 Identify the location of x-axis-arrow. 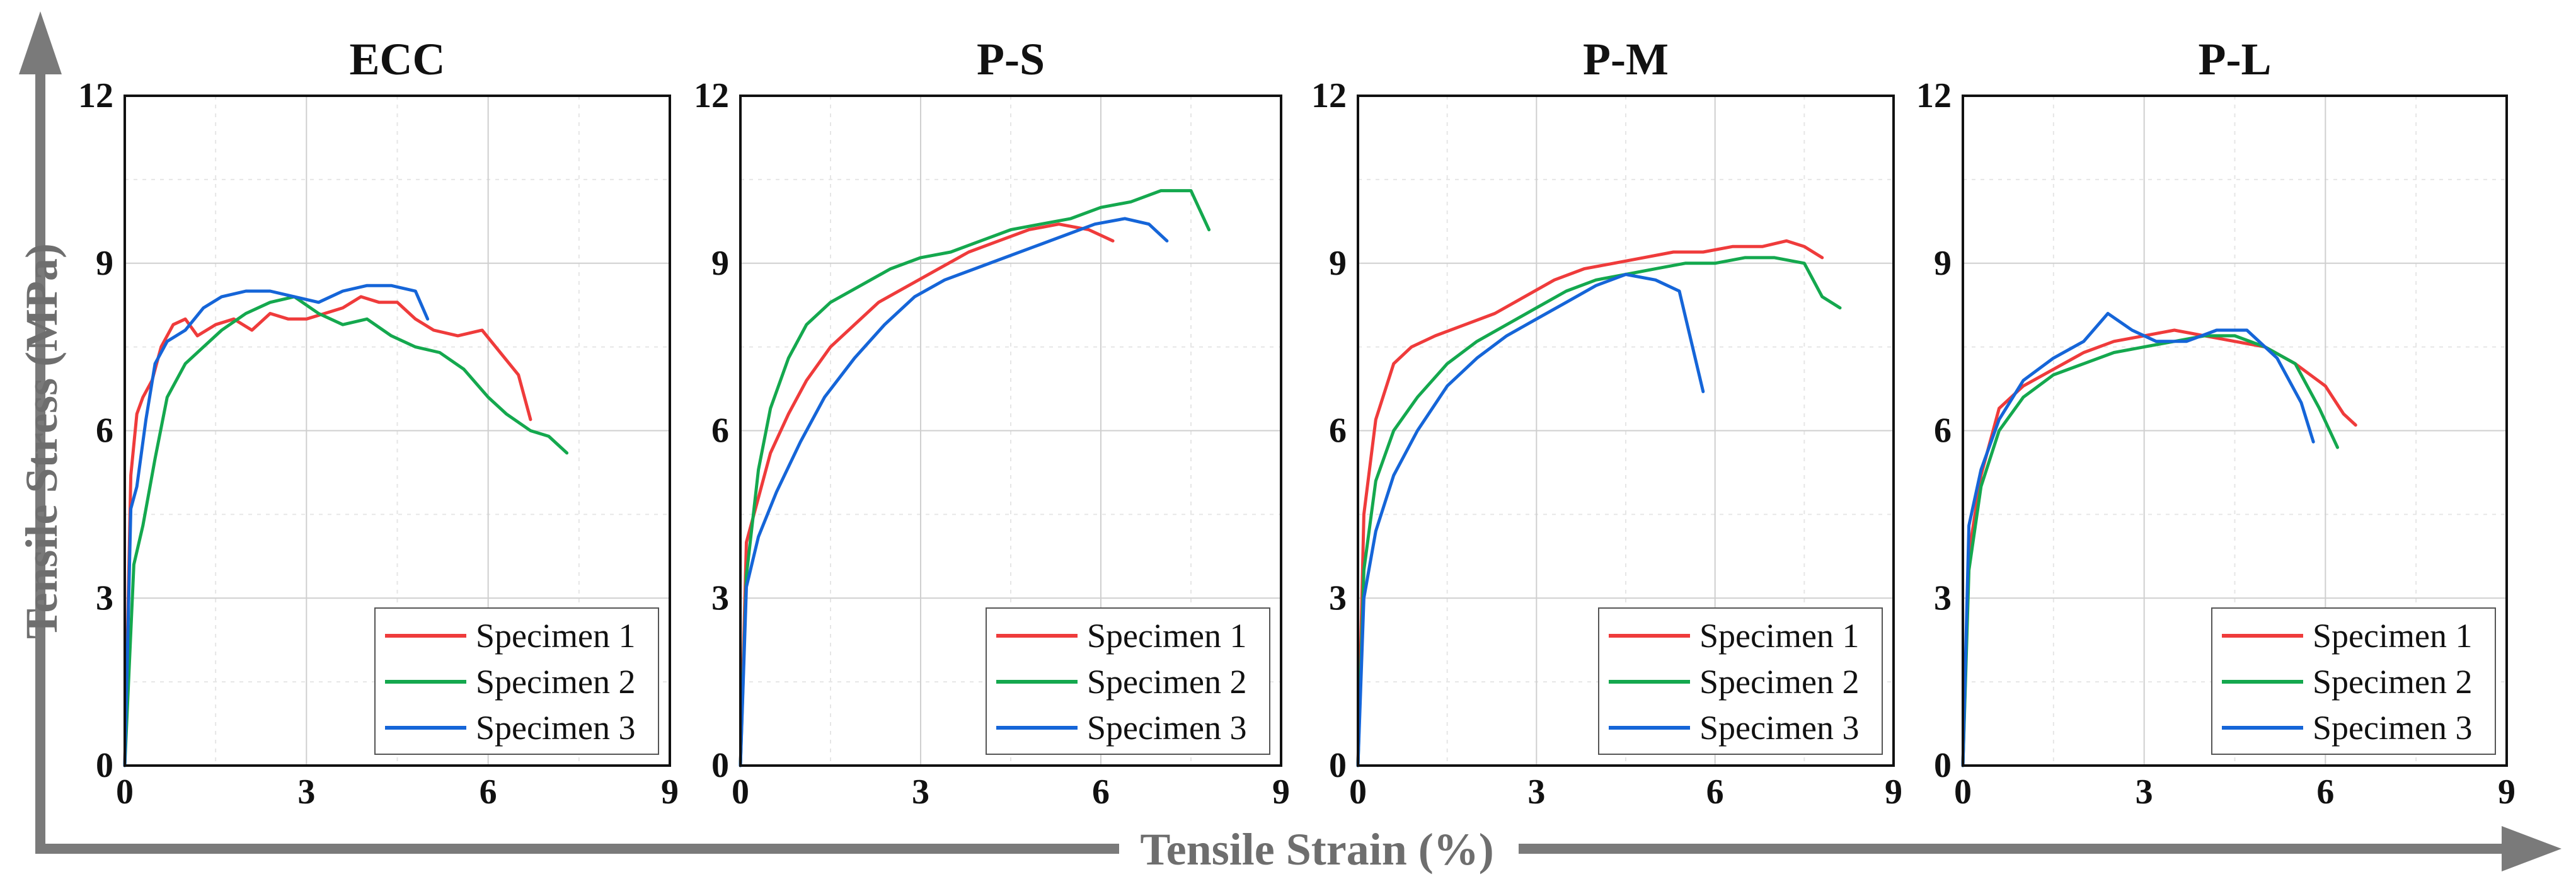
(1298, 849).